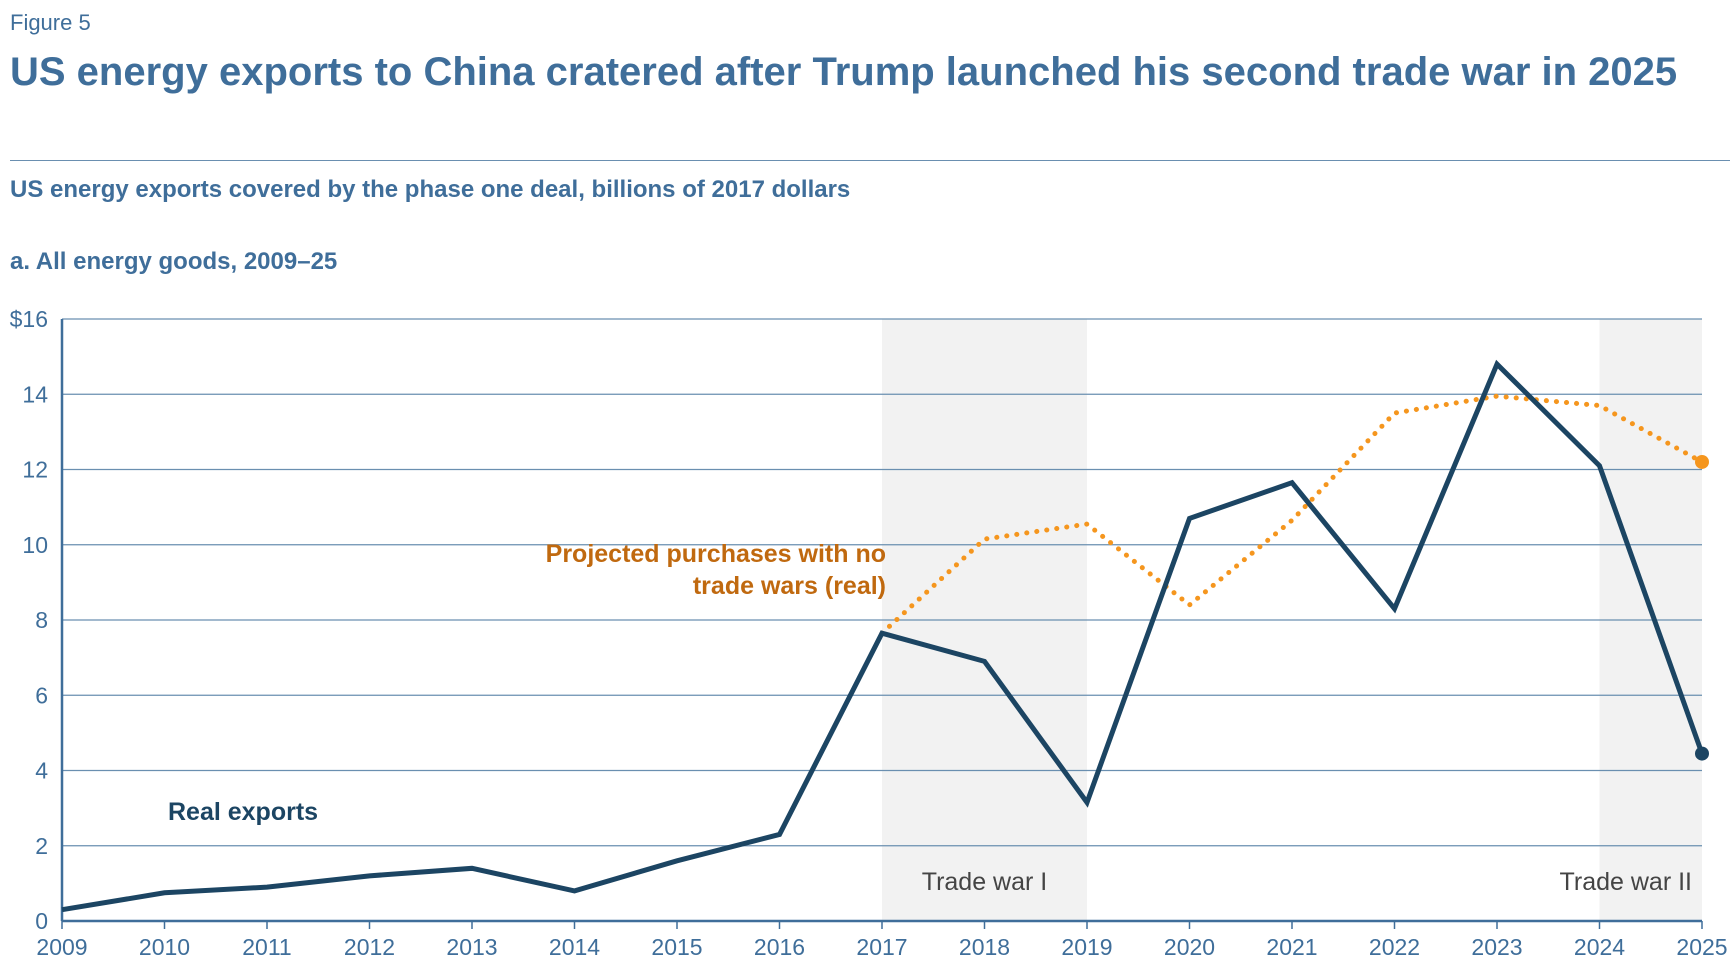  Describe the element at coordinates (1702, 461) in the screenshot. I see `projected-end-marker` at that location.